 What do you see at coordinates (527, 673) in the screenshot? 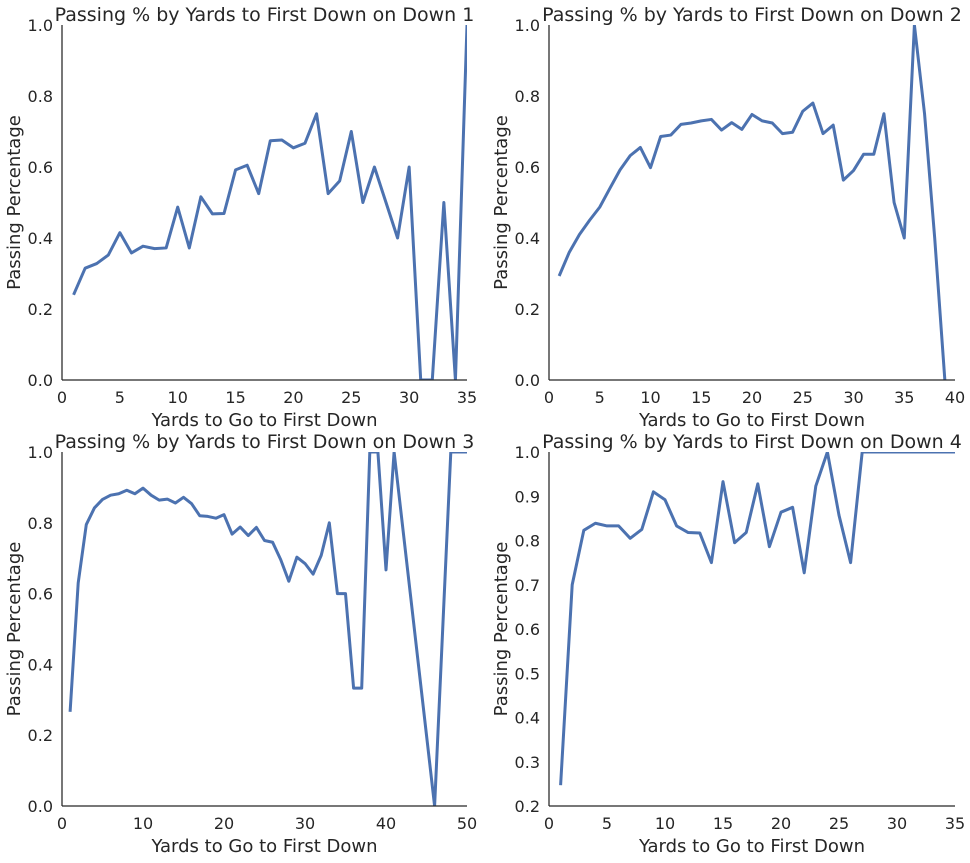
I see `y-tick-label: 0.5` at bounding box center [527, 673].